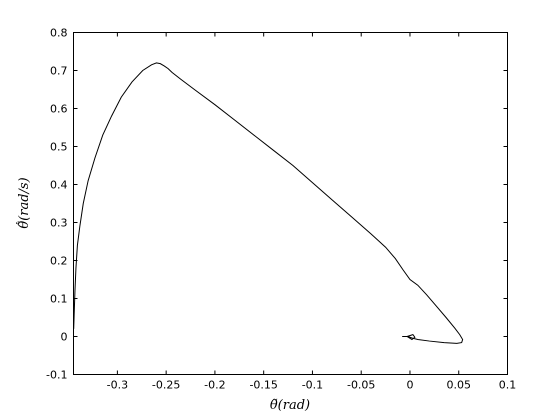 The height and width of the screenshot is (420, 560). What do you see at coordinates (64, 337) in the screenshot?
I see `y-tick-label: 0` at bounding box center [64, 337].